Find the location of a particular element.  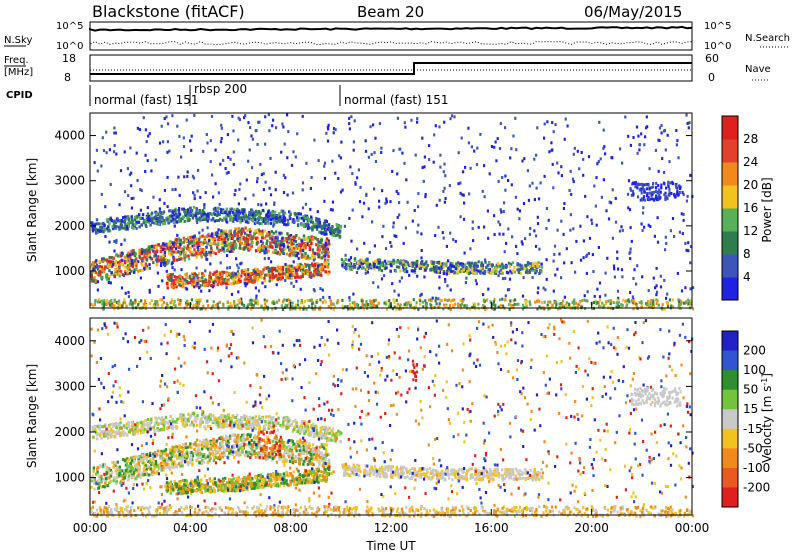

freq-panel: Freq. [MHz] 18 8 60 0 Nave is located at coordinates (387, 68).